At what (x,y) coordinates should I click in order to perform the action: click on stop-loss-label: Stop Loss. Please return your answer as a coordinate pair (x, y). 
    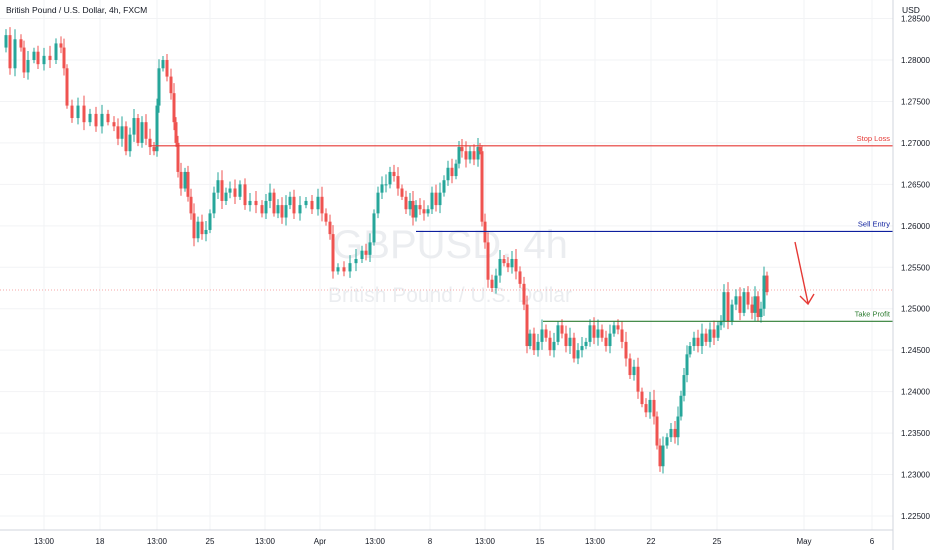
    Looking at the image, I should click on (874, 138).